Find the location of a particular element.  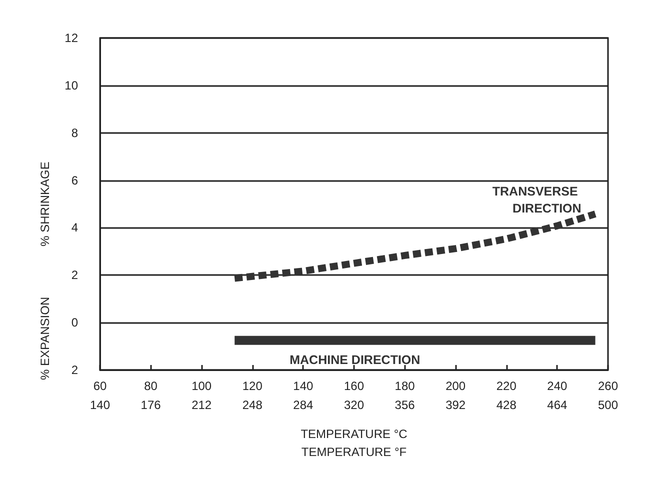

x-tick-label: 160 is located at coordinates (354, 386).